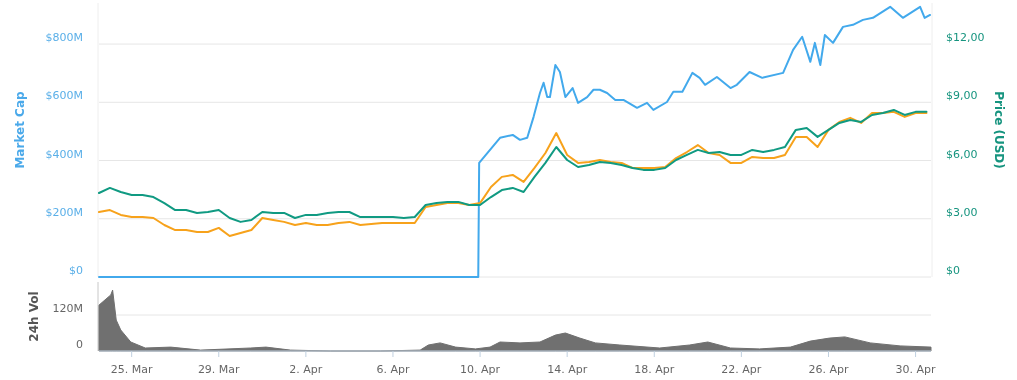 The height and width of the screenshot is (380, 1017). What do you see at coordinates (64, 38) in the screenshot?
I see `y-tick-label: $800M` at bounding box center [64, 38].